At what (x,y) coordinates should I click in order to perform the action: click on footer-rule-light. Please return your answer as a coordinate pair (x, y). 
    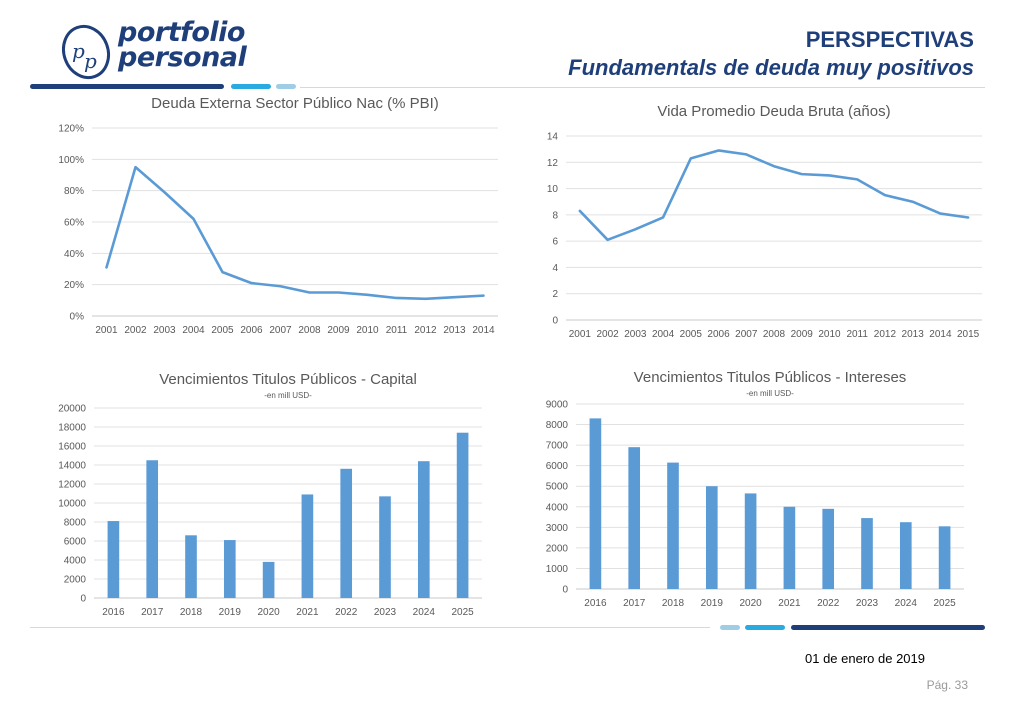
    Looking at the image, I should click on (730, 627).